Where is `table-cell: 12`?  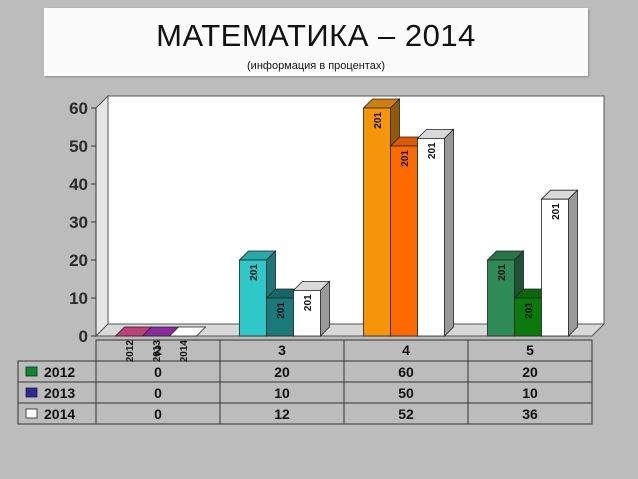 table-cell: 12 is located at coordinates (282, 414).